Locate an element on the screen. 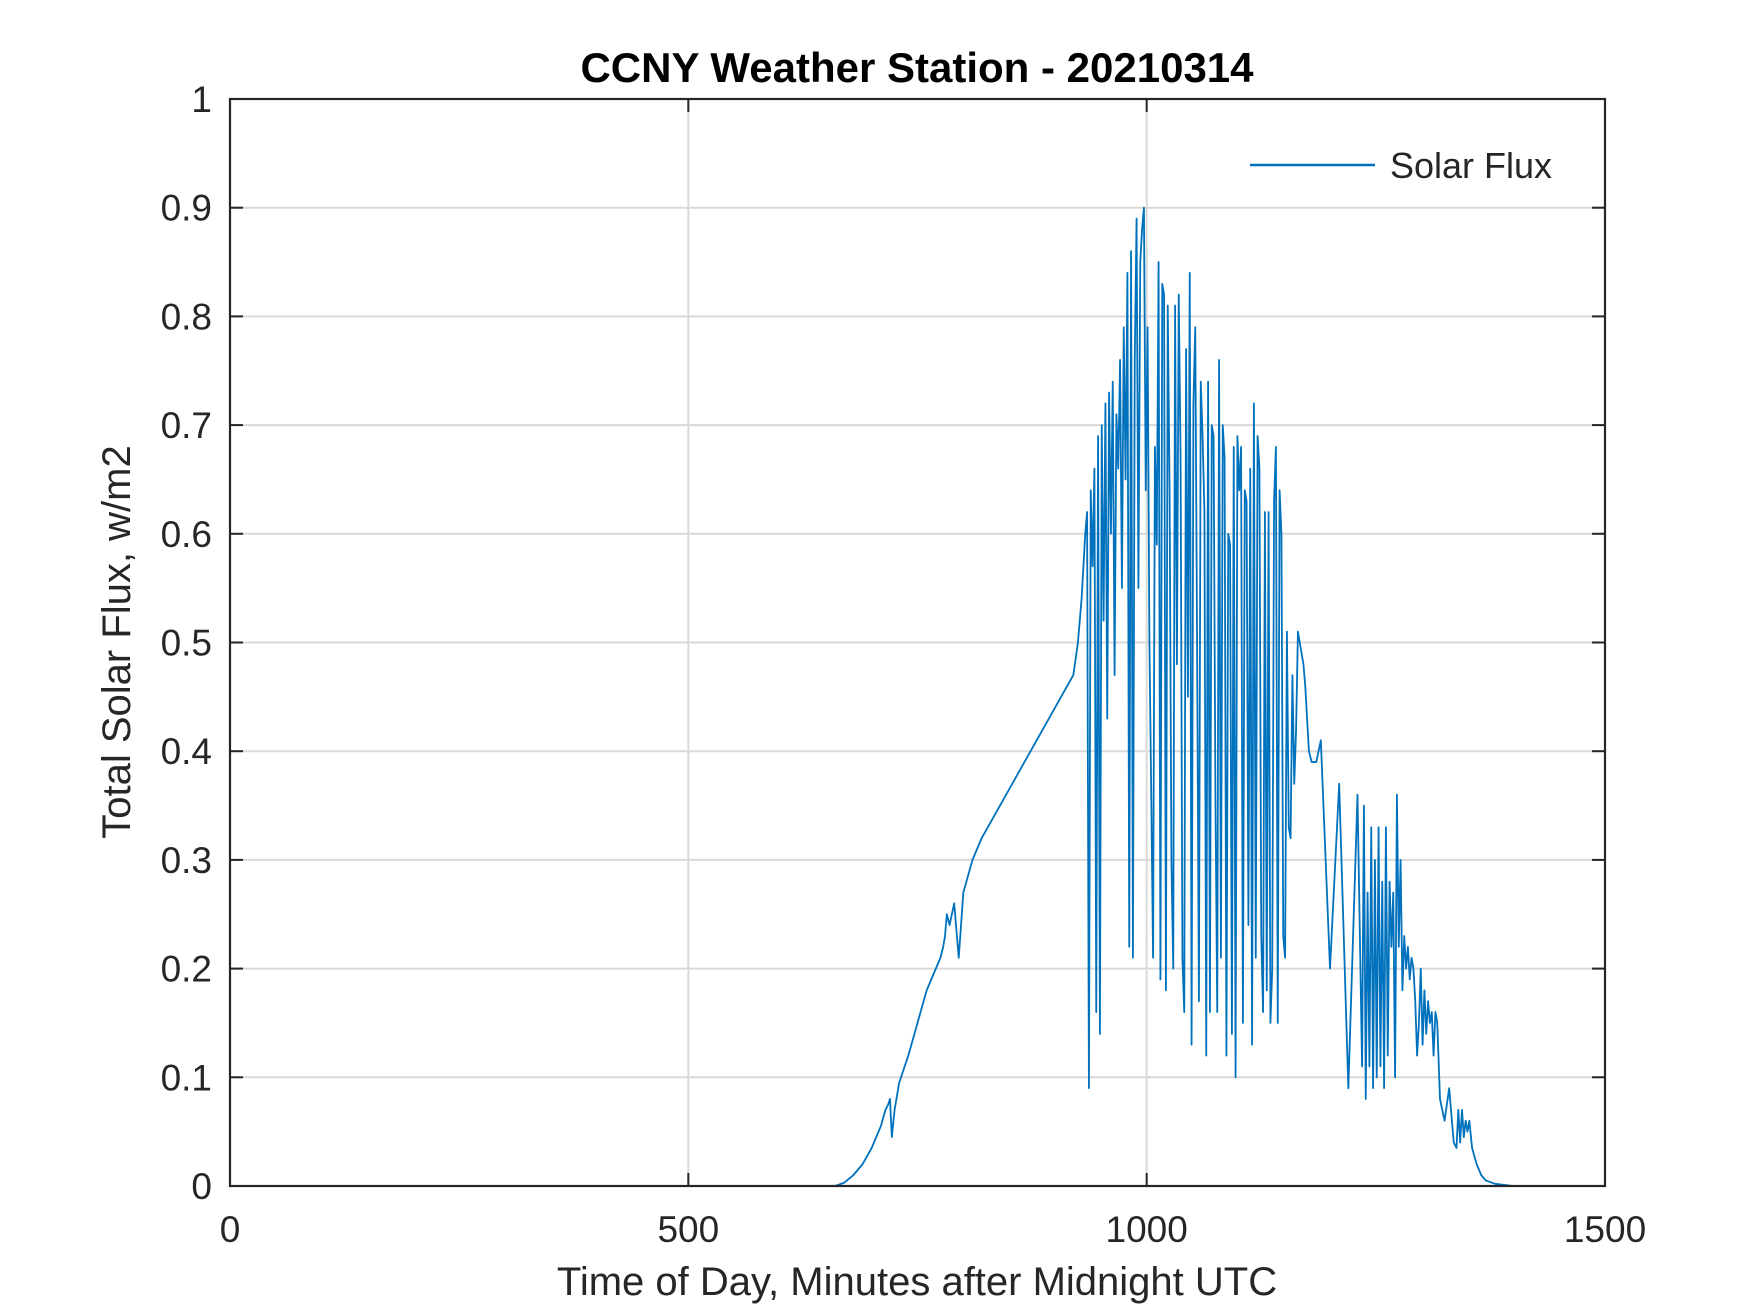  y-tick-label: 0.1 is located at coordinates (186, 1077).